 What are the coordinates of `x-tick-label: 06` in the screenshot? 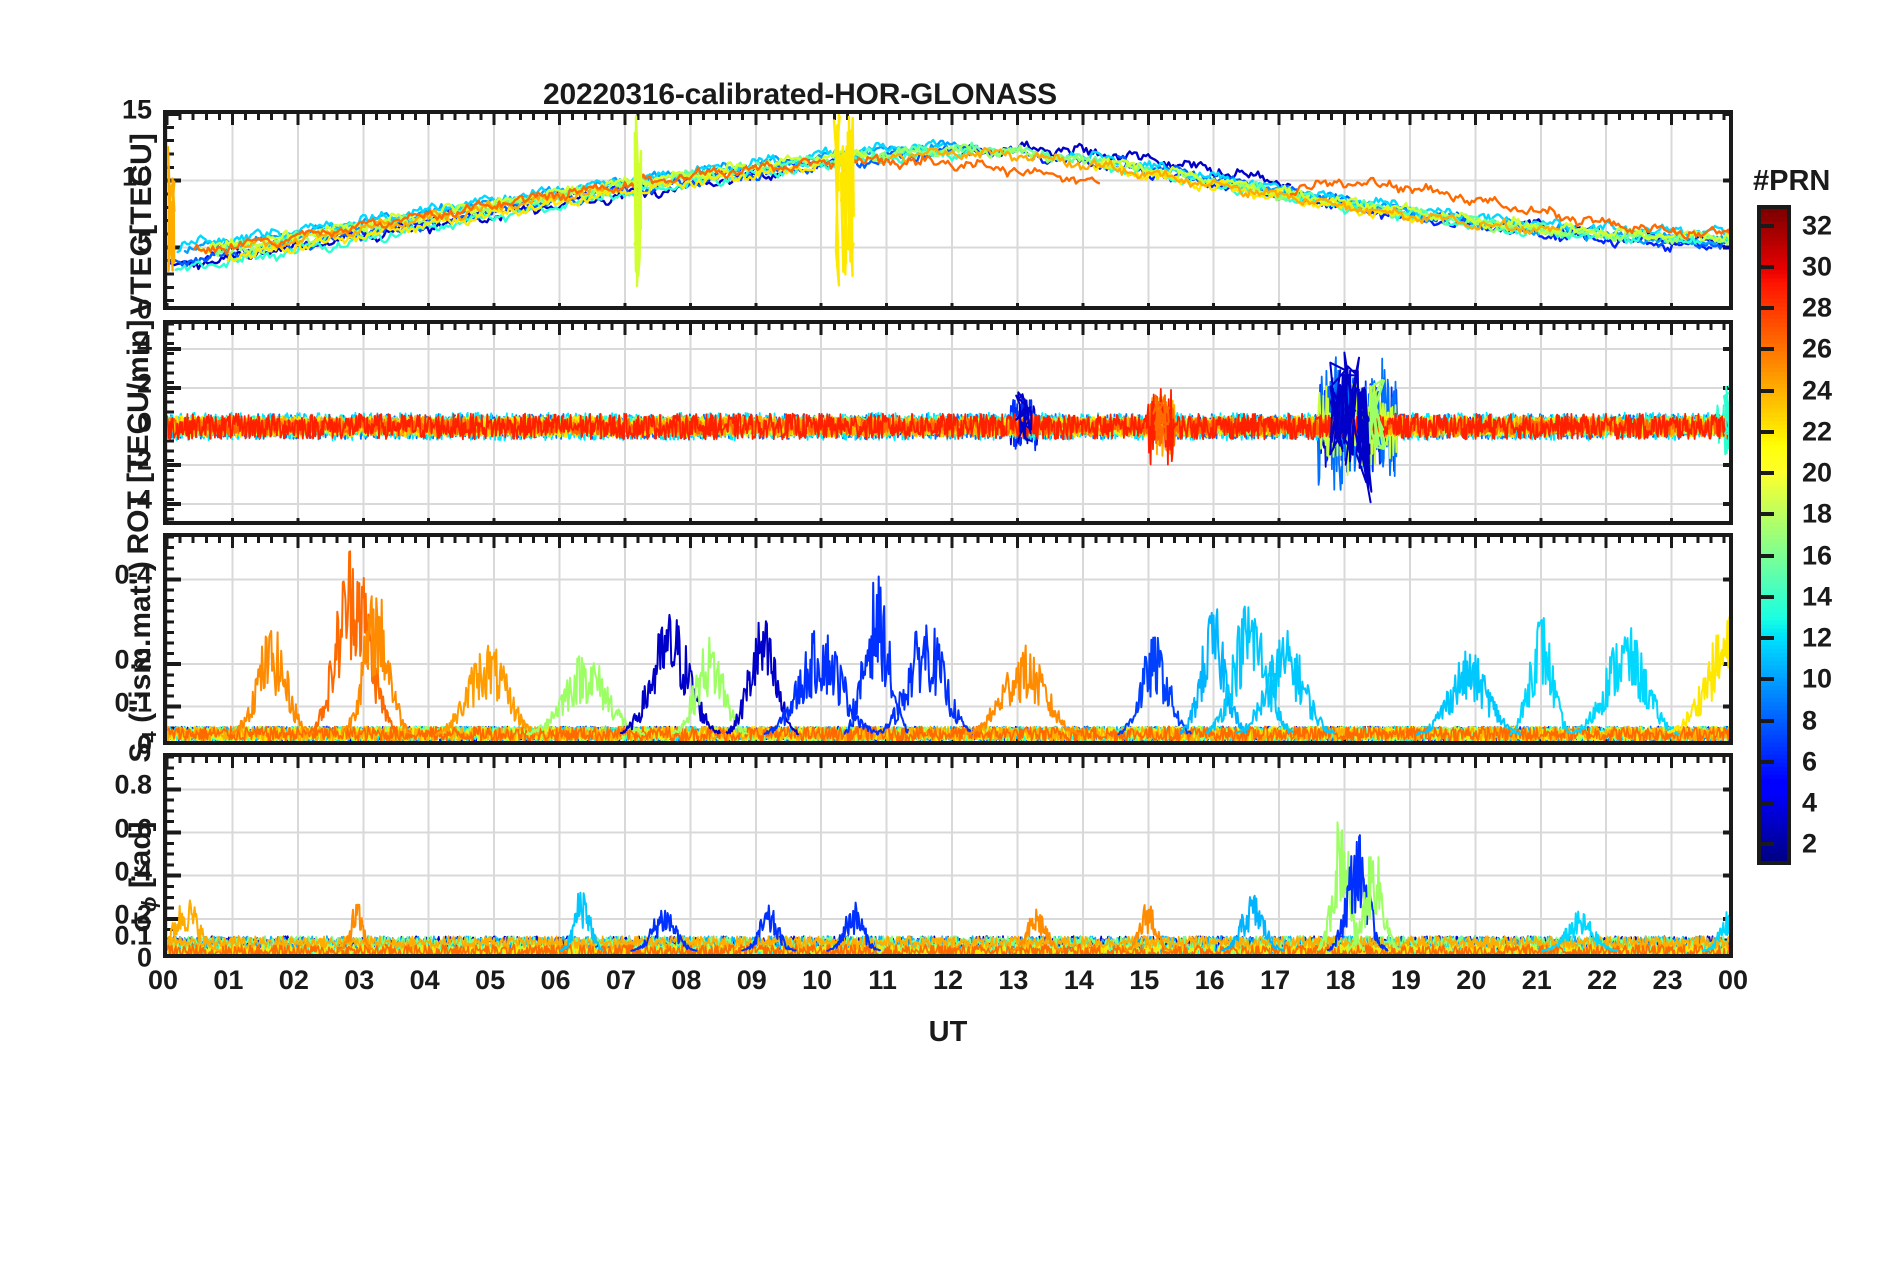 It's located at (555, 980).